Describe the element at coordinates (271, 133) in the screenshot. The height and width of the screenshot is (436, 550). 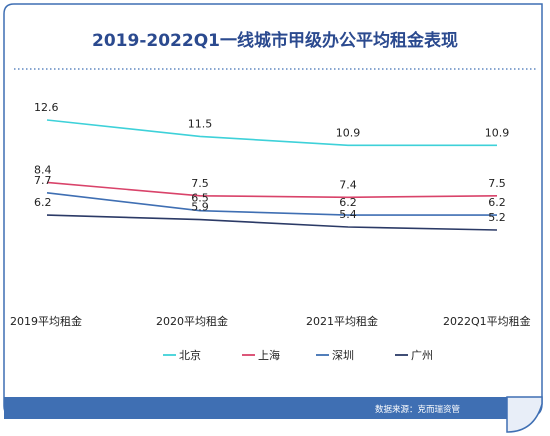
I see `series-0-line` at that location.